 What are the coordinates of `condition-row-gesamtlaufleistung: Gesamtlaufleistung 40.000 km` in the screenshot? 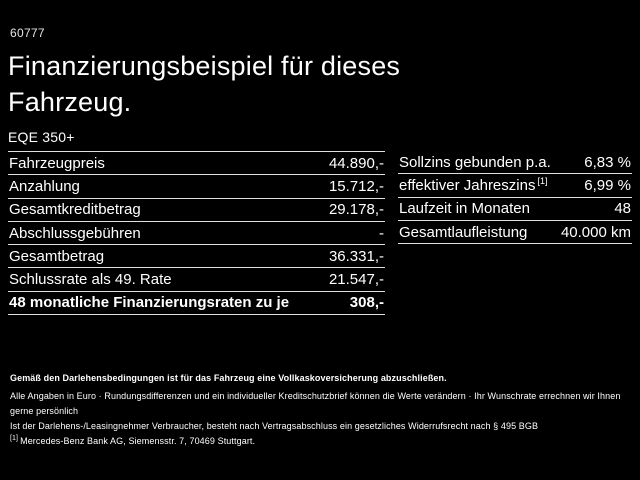 It's located at (515, 233).